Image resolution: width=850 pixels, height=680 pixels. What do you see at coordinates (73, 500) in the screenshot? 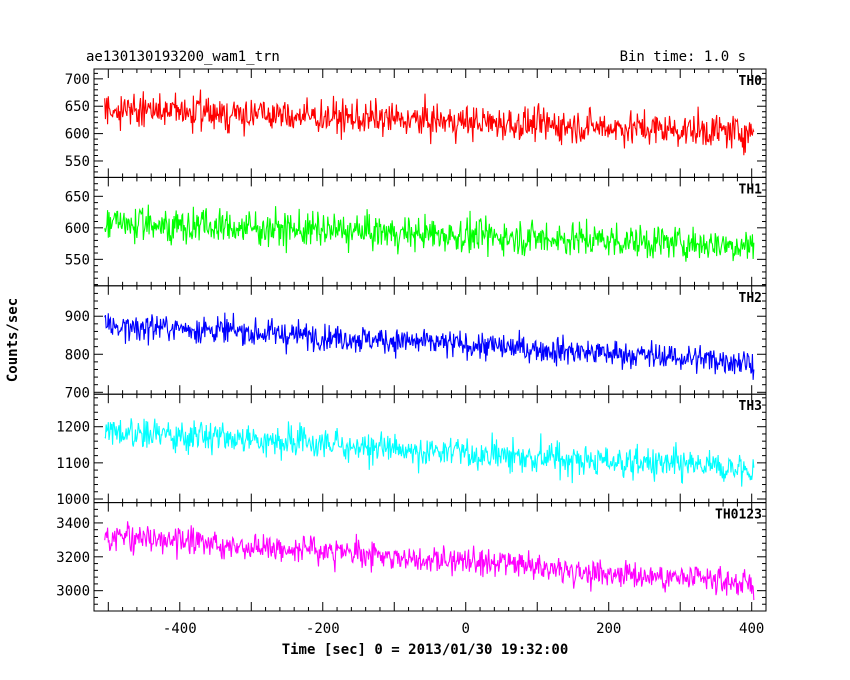
I see `y-tick-label: 1000` at bounding box center [73, 500].